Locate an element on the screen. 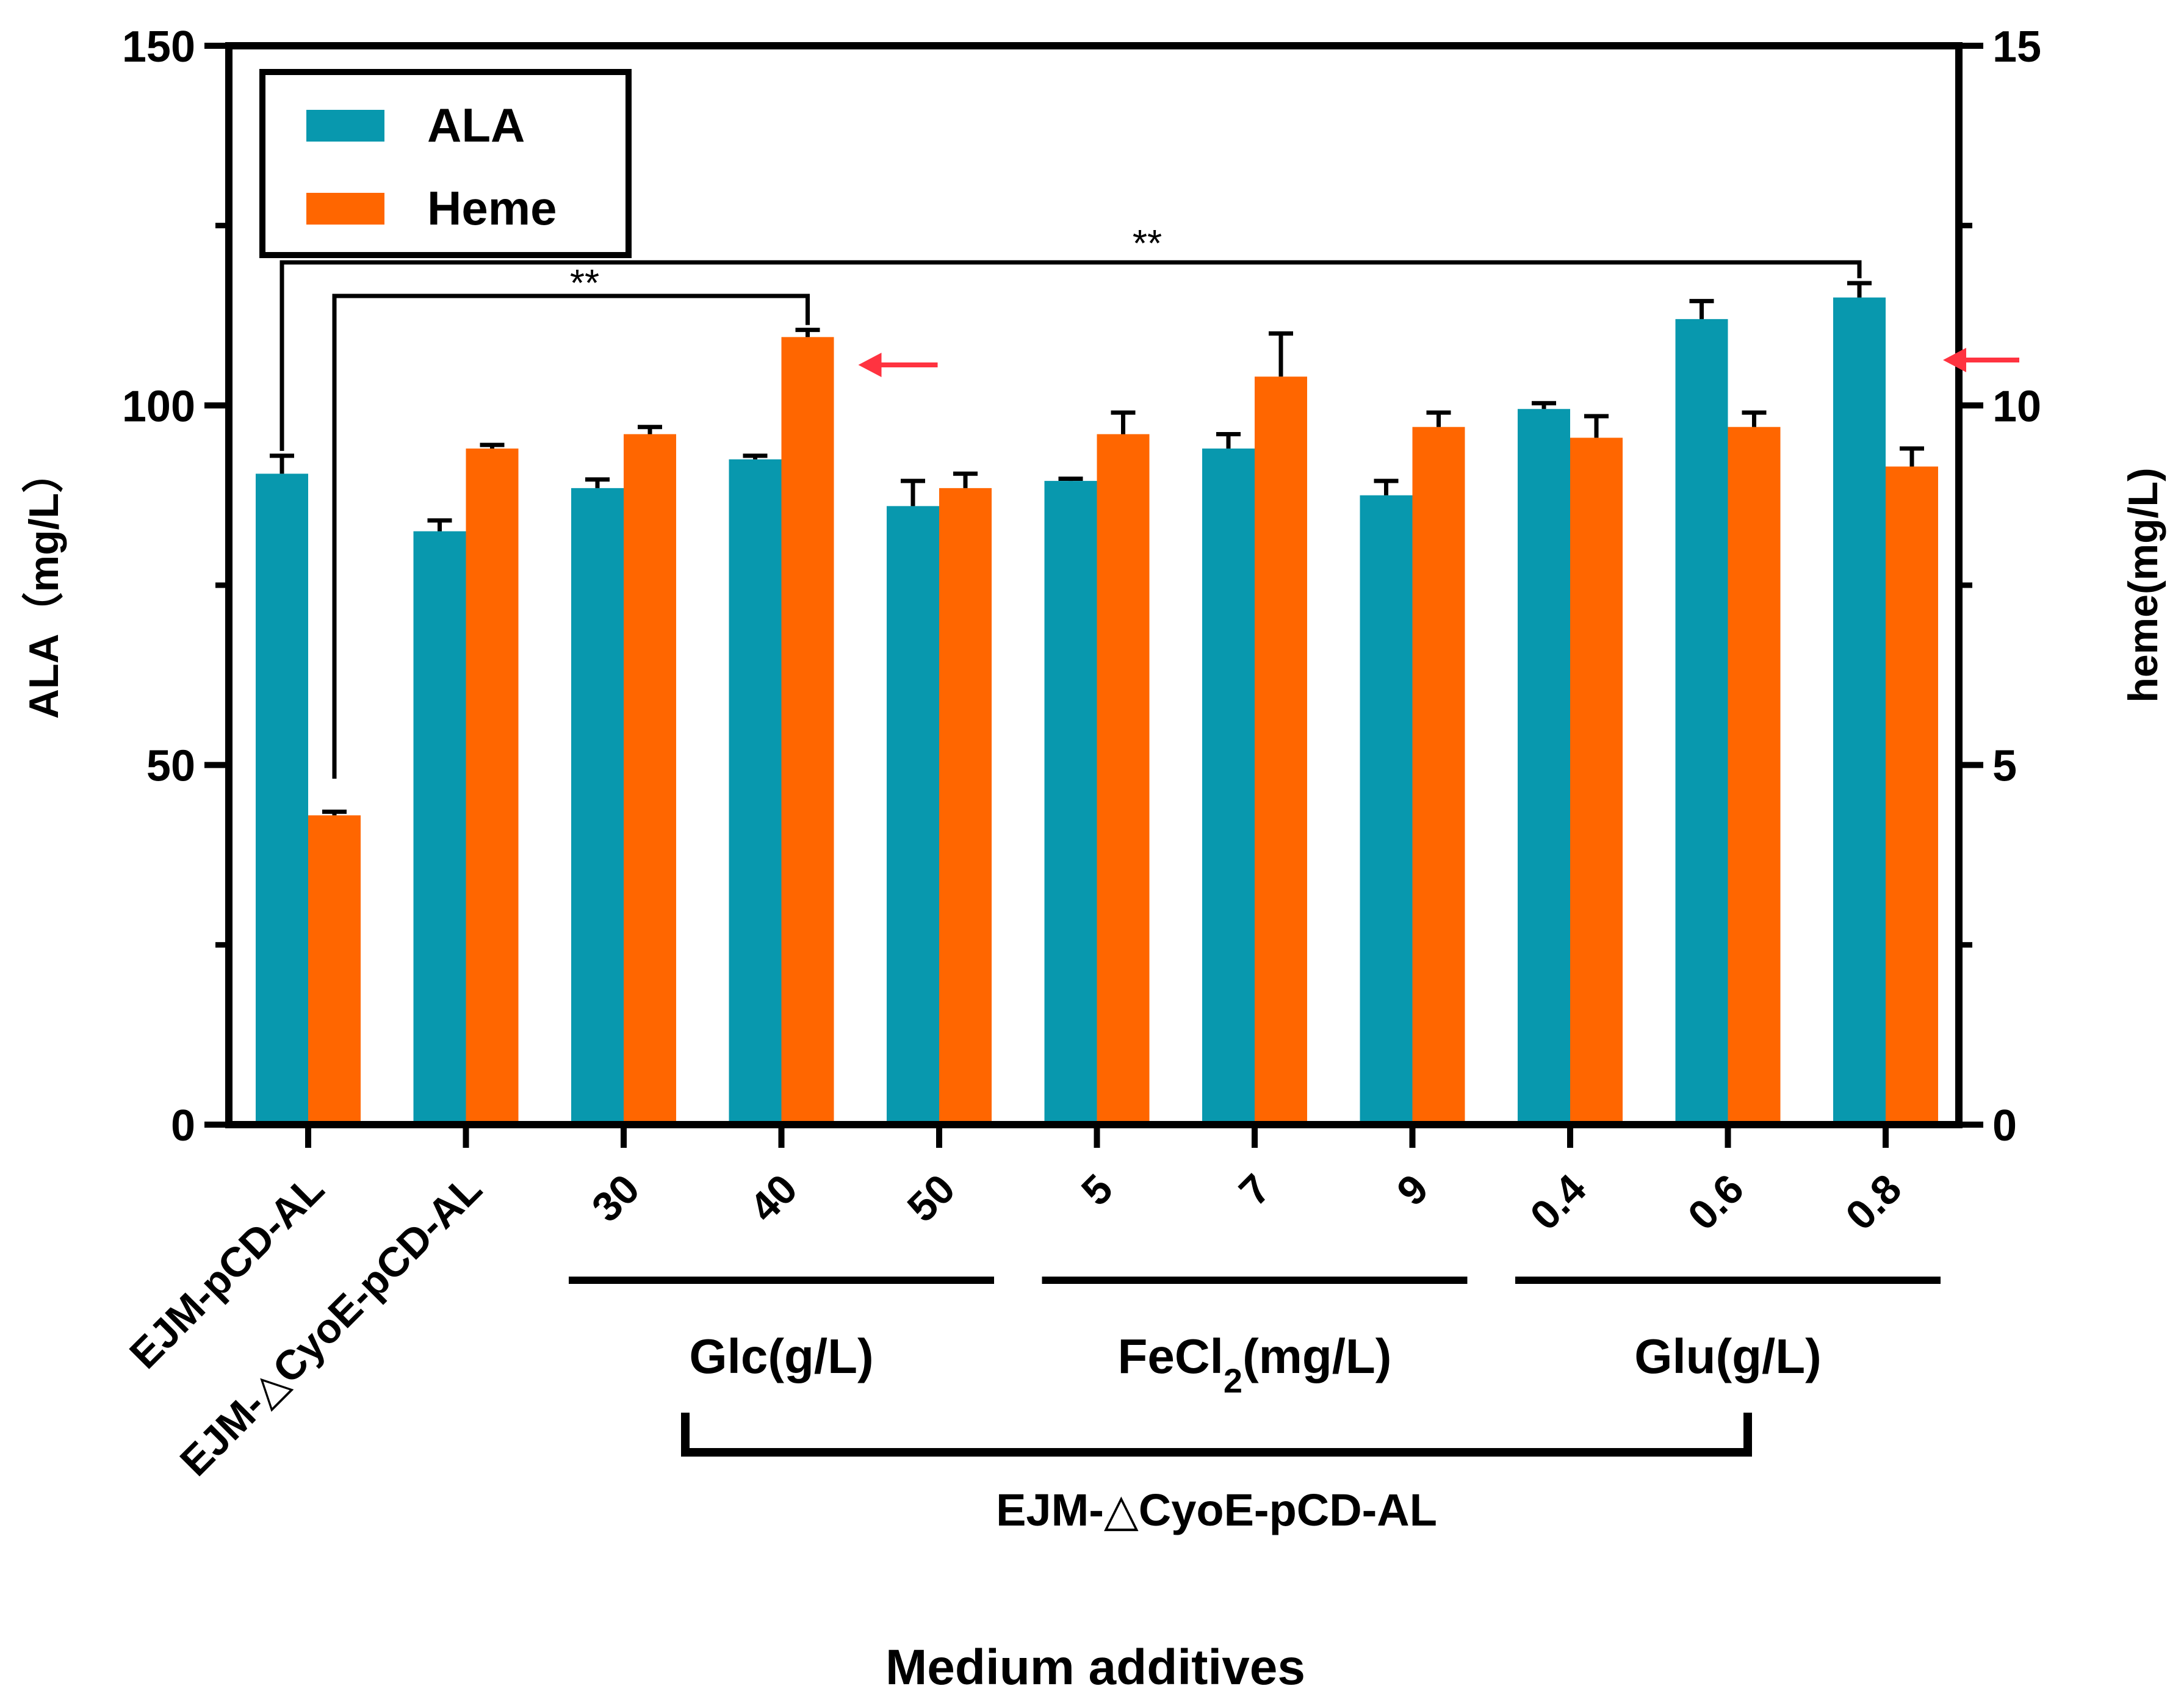  group-label: Glc(g/L) is located at coordinates (781, 1356).